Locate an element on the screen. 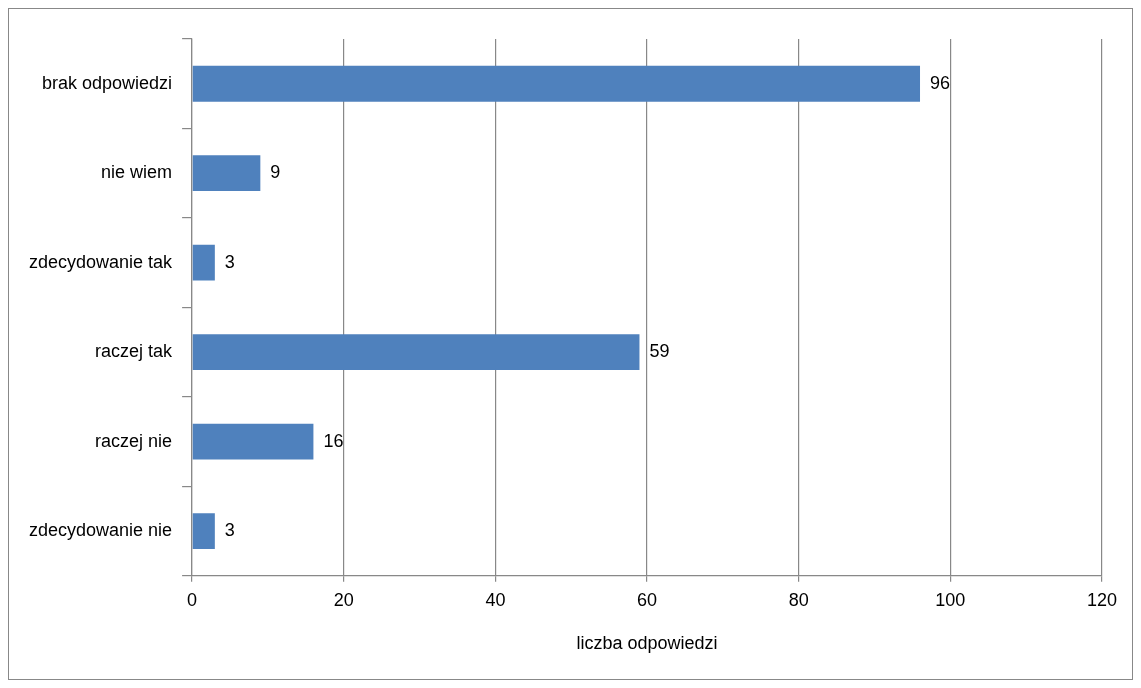  x-tick-label: 100 is located at coordinates (950, 599).